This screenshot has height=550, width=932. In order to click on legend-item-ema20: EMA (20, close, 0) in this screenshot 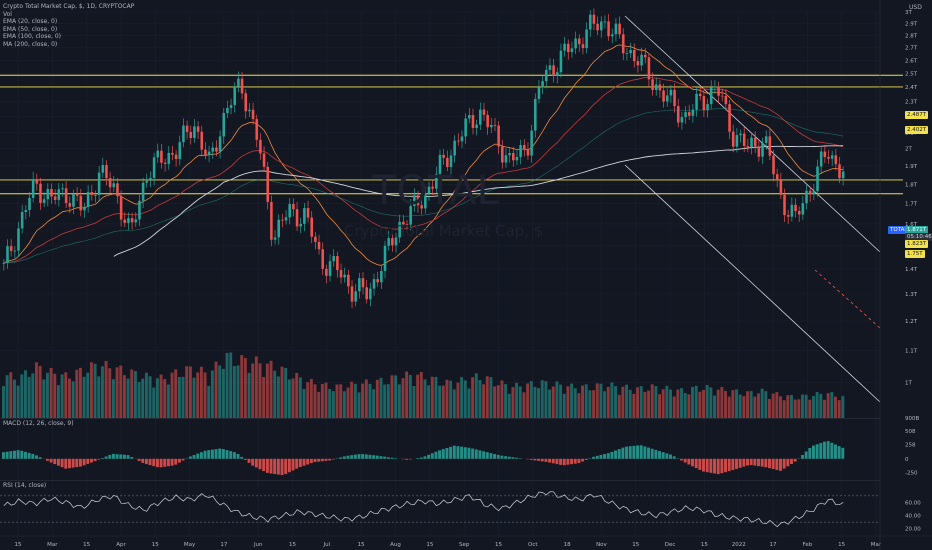, I will do `click(30, 22)`.